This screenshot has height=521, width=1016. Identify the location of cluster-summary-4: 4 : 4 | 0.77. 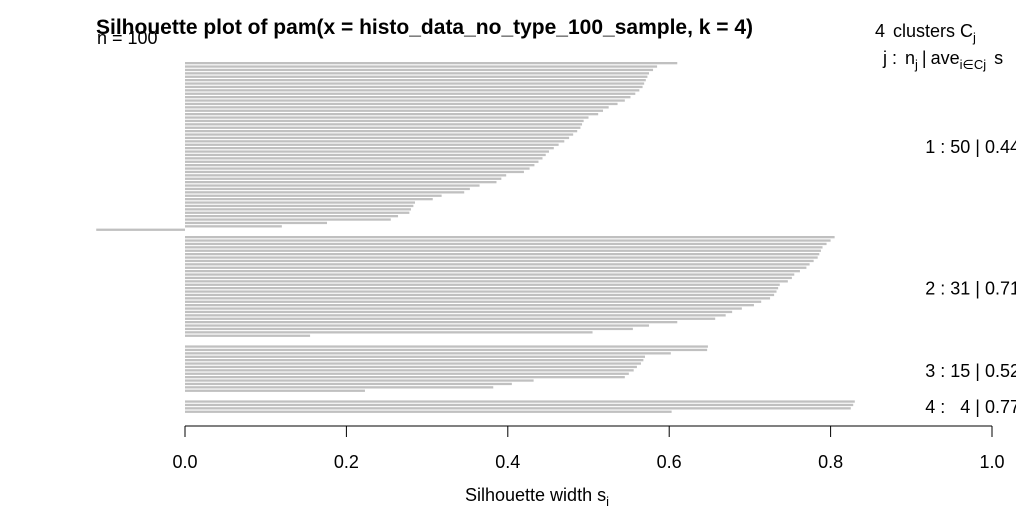
(970, 407).